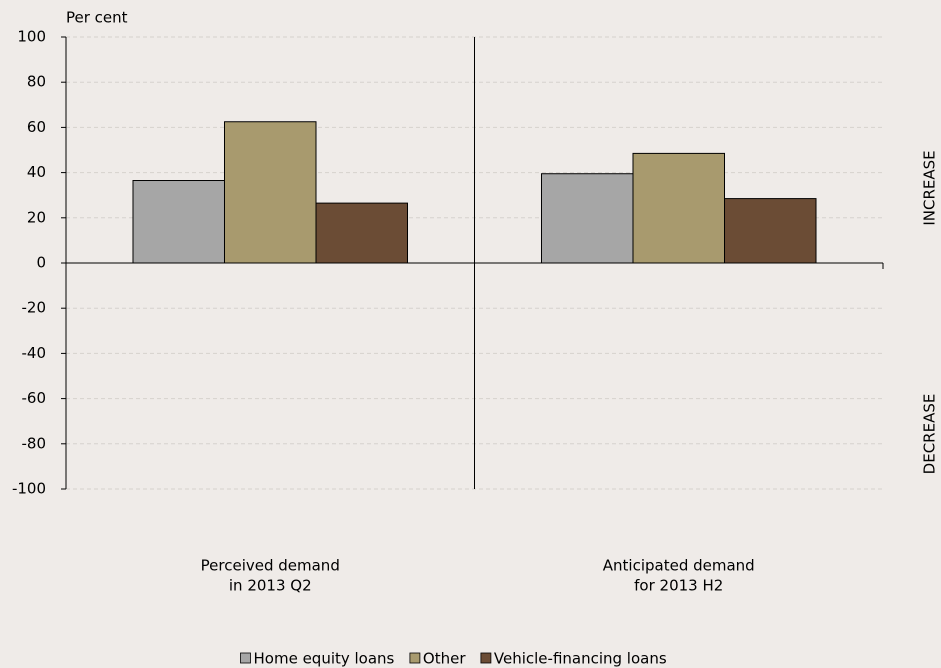  What do you see at coordinates (580, 659) in the screenshot?
I see `legend-label: Vehicle-financing loans` at bounding box center [580, 659].